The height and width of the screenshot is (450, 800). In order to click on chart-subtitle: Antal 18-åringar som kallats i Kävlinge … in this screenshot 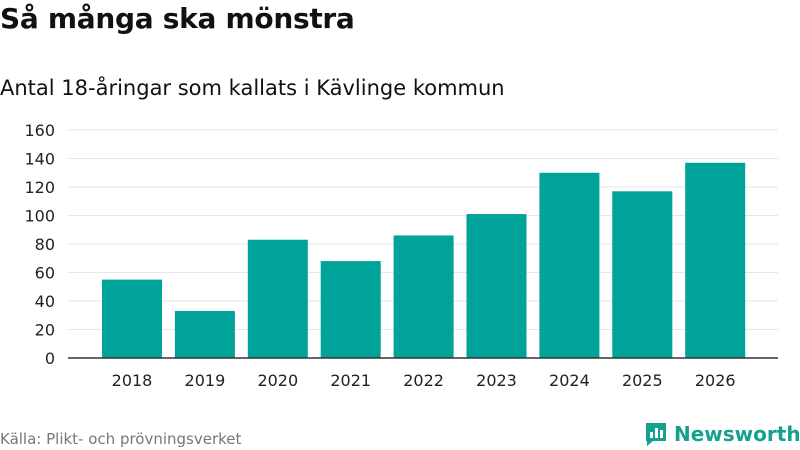, I will do `click(252, 88)`.